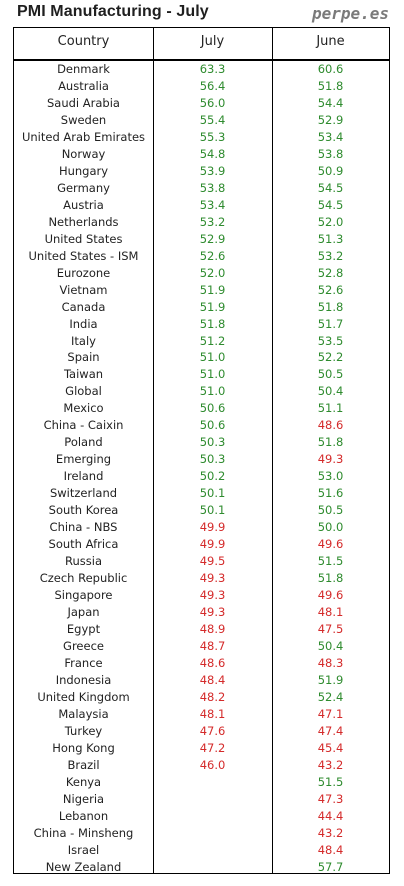 Image resolution: width=404 pixels, height=886 pixels. I want to click on country-cell: Mexico, so click(83, 408).